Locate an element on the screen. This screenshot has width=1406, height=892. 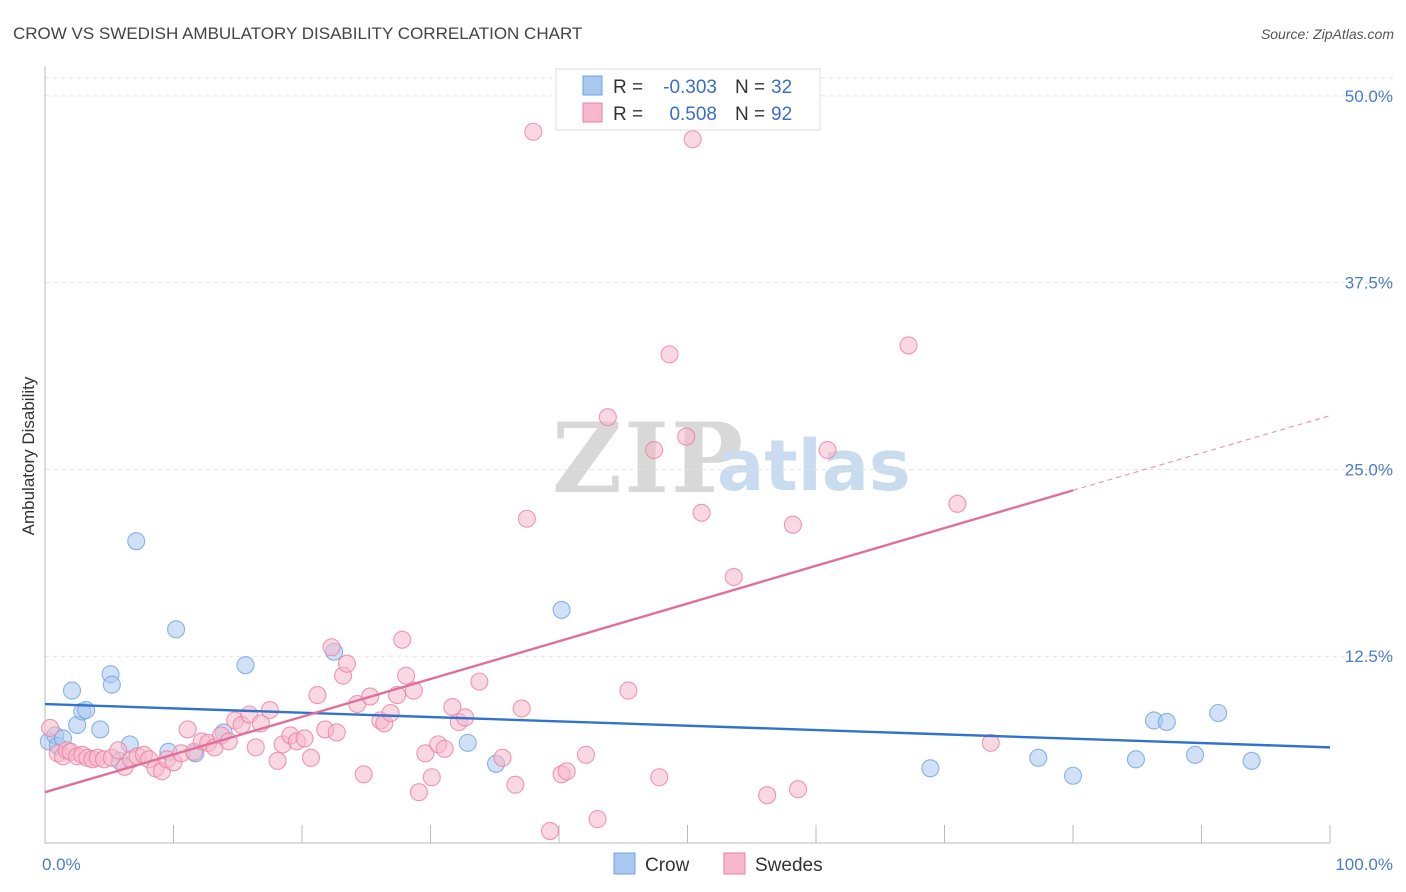
y-tick-label: 25.0% is located at coordinates (1369, 469).